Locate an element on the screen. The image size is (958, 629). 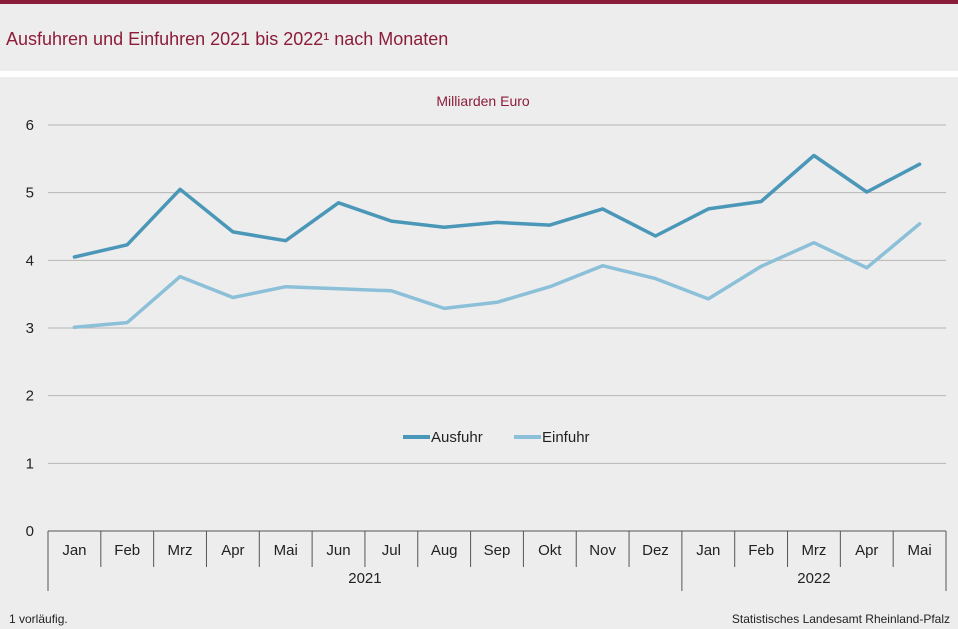
legend-label: Ausfuhr is located at coordinates (457, 437).